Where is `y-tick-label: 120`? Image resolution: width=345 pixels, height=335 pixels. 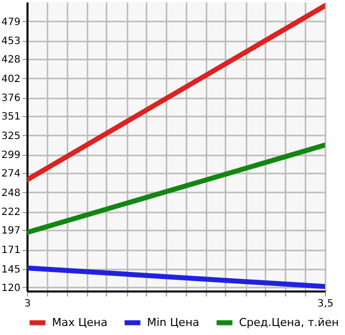 y-tick-label: 120 is located at coordinates (10, 288).